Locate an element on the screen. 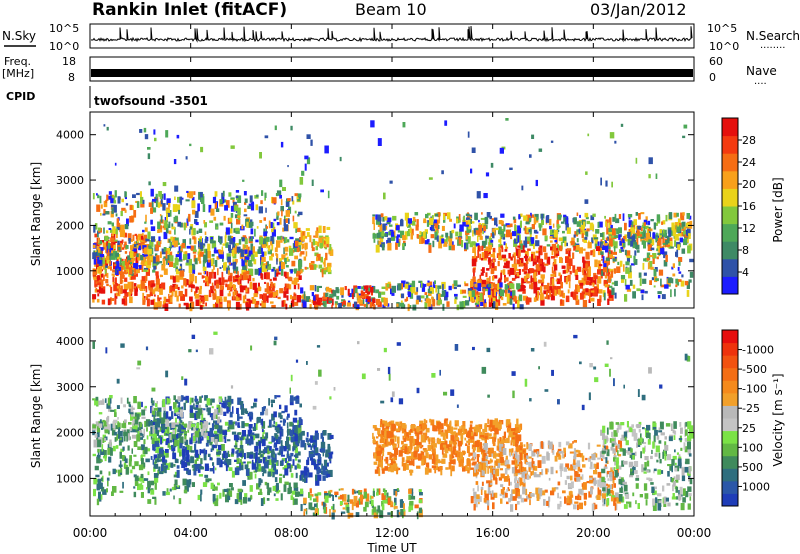 This screenshot has height=554, width=800. freq-trace-band is located at coordinates (392, 73).